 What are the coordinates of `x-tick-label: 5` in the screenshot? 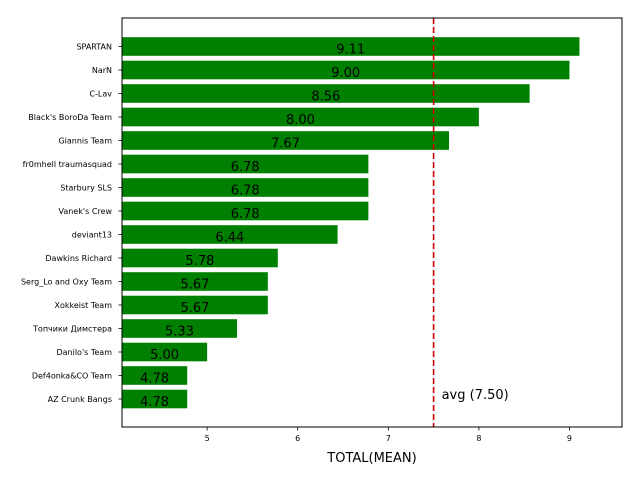 It's located at (207, 438).